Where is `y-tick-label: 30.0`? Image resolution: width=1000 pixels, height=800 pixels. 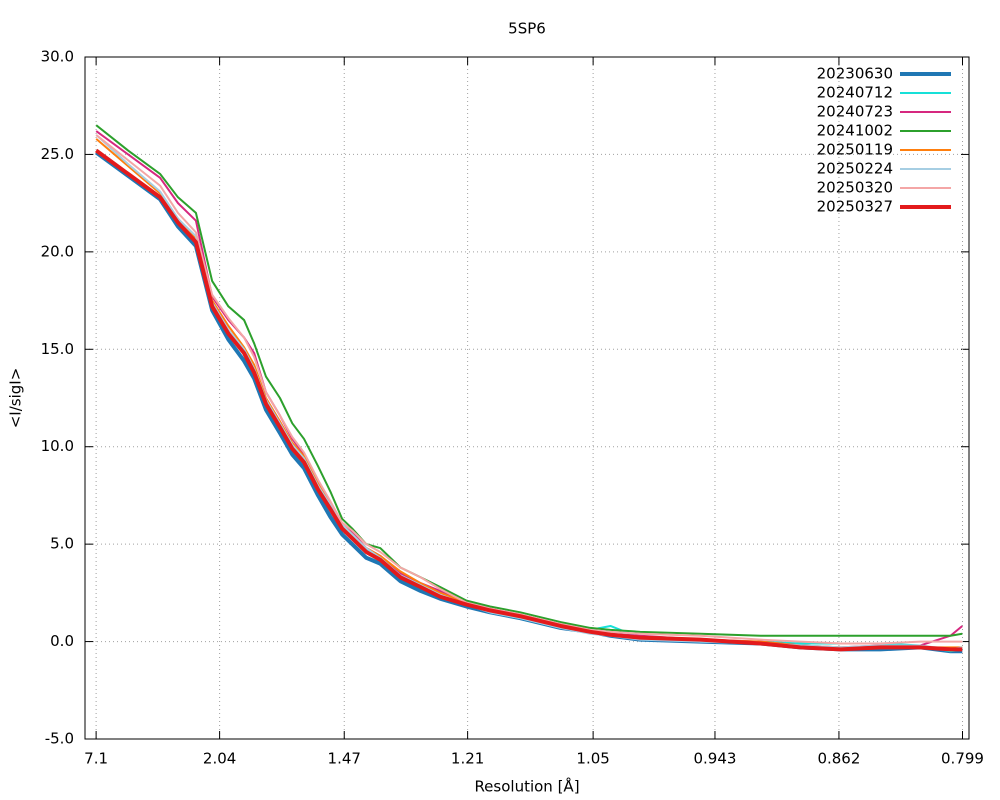 y-tick-label: 30.0 is located at coordinates (57, 57).